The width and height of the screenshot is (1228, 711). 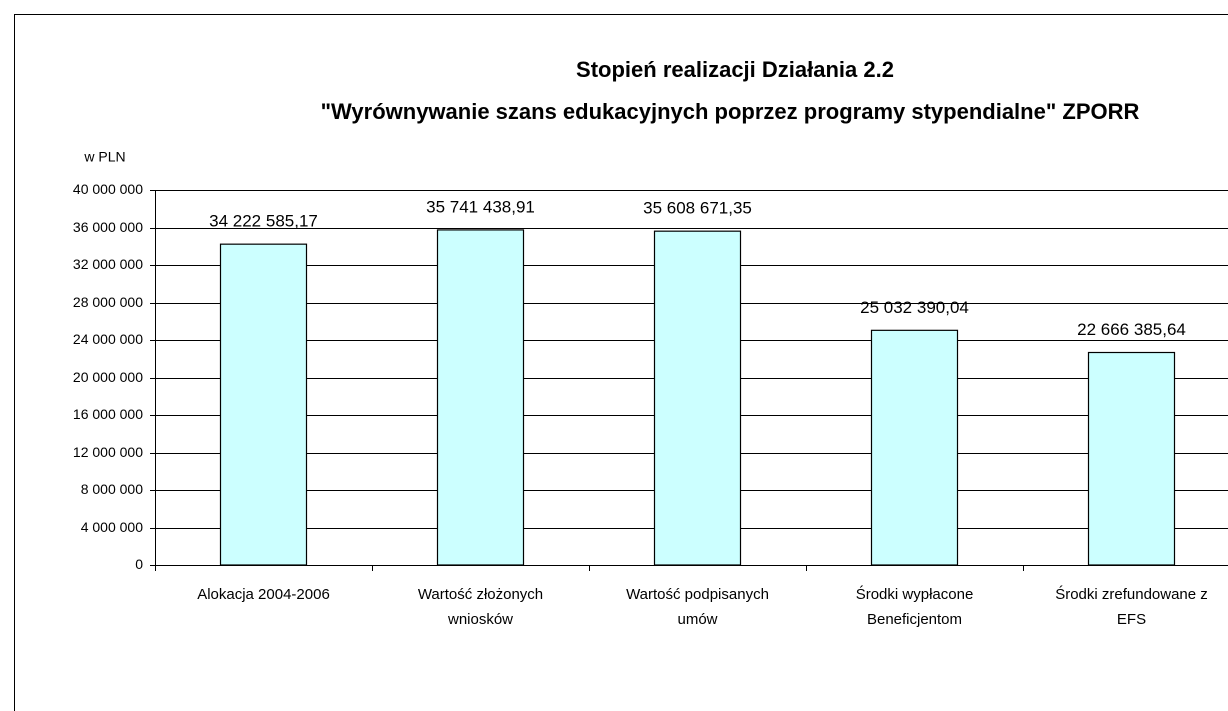 What do you see at coordinates (735, 69) in the screenshot?
I see `chart-title: Stopień realizacji Działania 2.2` at bounding box center [735, 69].